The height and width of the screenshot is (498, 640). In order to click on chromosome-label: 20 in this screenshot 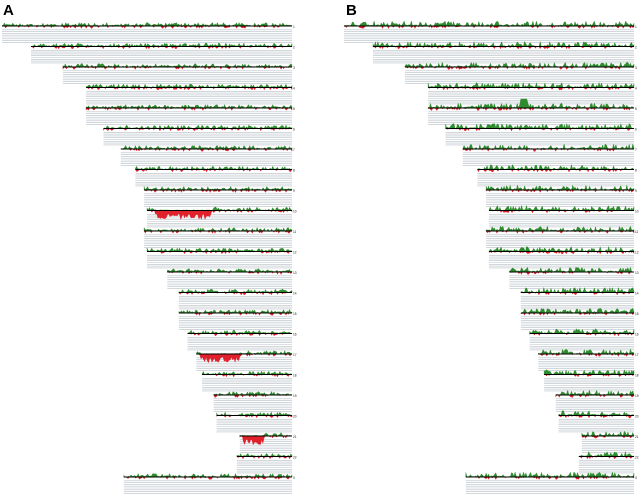, I will do `click(637, 417)`.